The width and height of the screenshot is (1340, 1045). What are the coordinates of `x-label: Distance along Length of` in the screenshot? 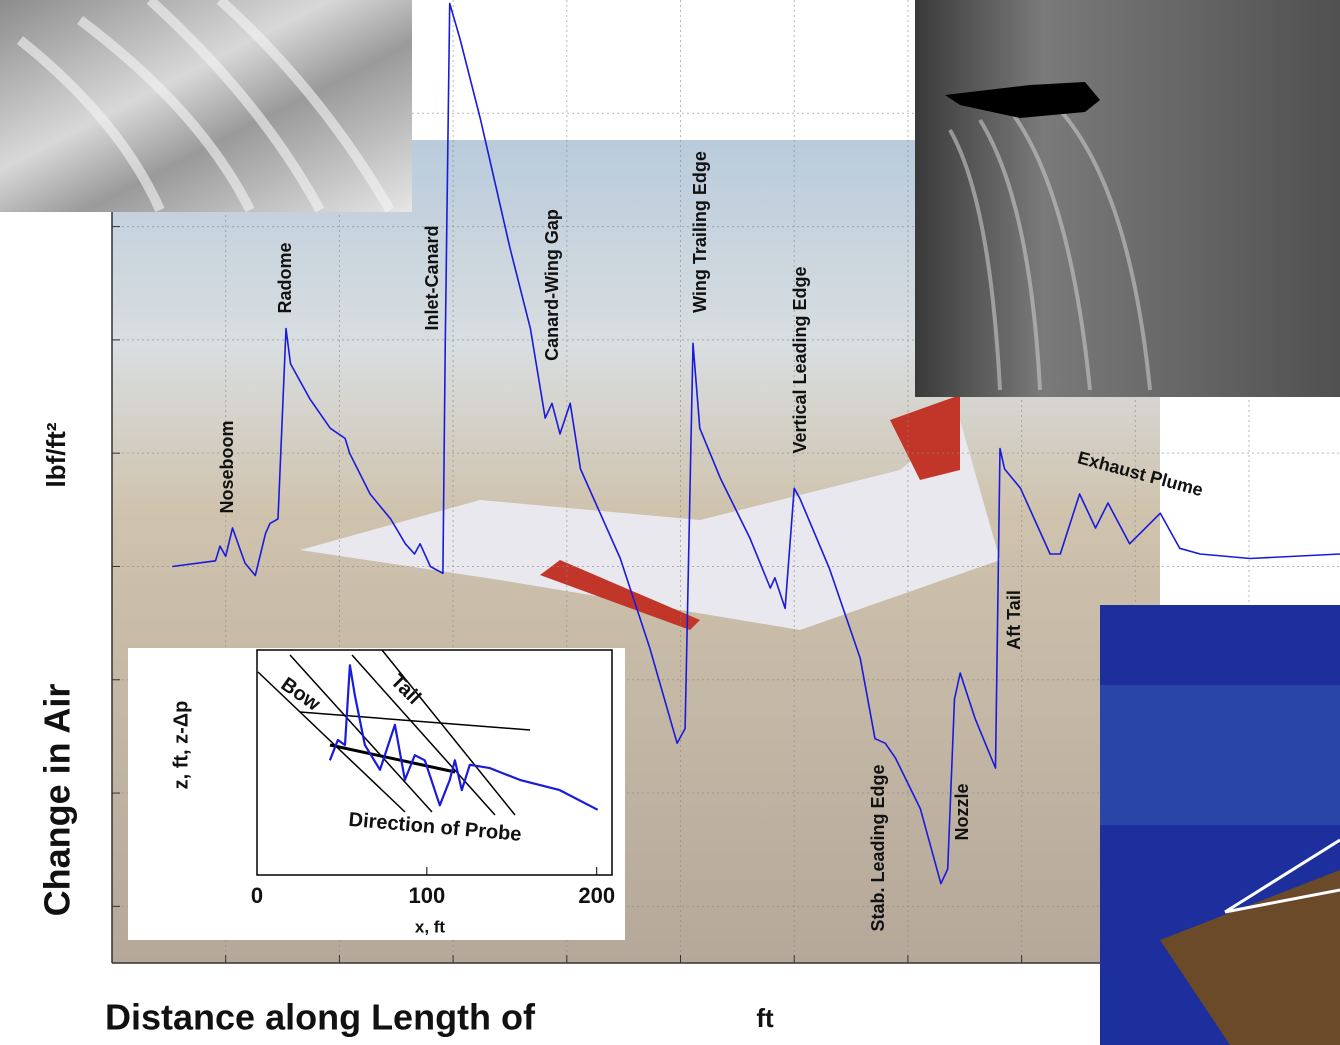 It's located at (320, 1017).